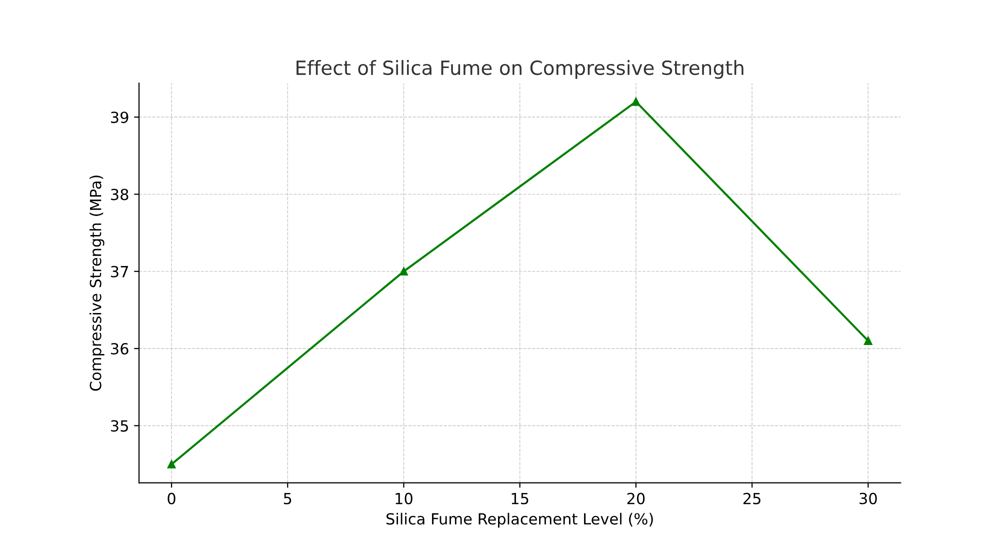 The height and width of the screenshot is (540, 993). Describe the element at coordinates (119, 194) in the screenshot. I see `y-tick-label: 38` at that location.